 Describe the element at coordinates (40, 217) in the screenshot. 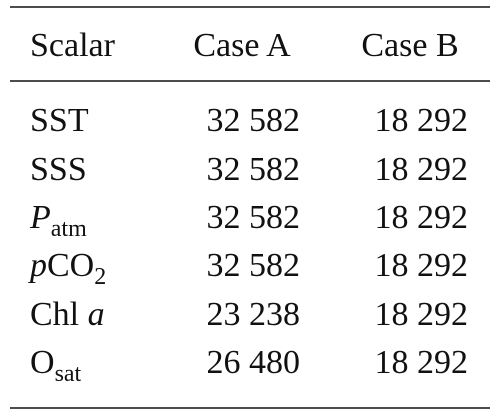

I see `label-part: P` at that location.